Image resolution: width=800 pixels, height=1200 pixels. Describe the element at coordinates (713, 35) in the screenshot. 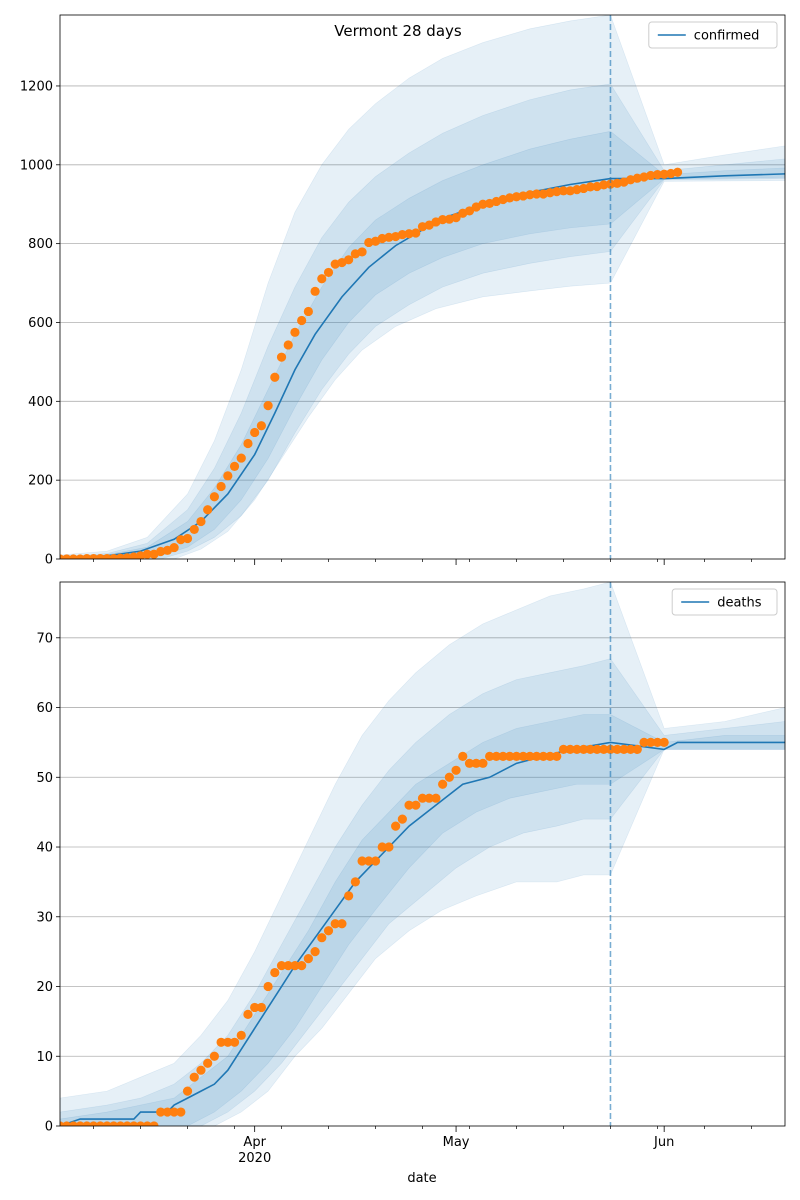

I see `legend-box` at that location.